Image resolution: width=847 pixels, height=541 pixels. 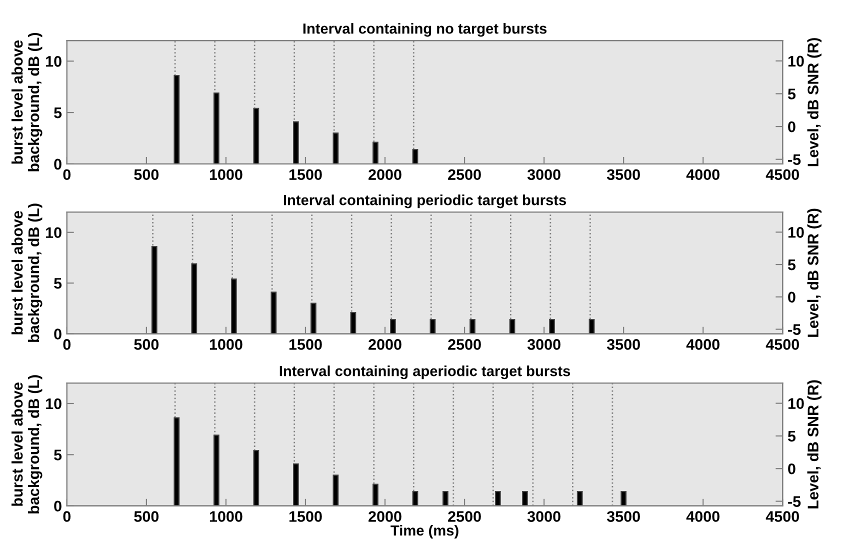 What do you see at coordinates (425, 373) in the screenshot?
I see `chart-title: Interval containing aperiodic target bursts` at bounding box center [425, 373].